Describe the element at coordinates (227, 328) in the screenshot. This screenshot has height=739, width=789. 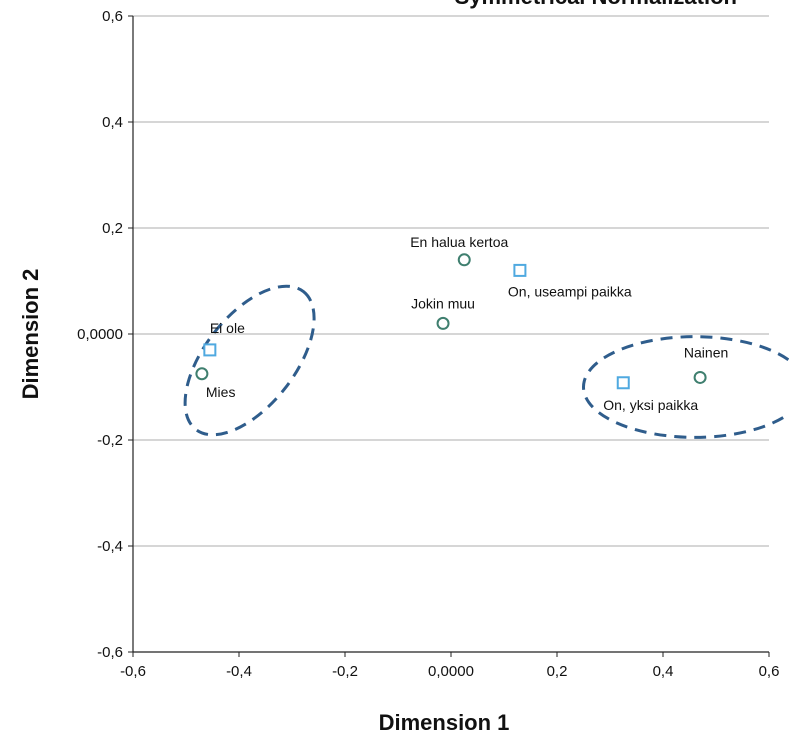
I see `point-label-1-0: Ei ole` at that location.